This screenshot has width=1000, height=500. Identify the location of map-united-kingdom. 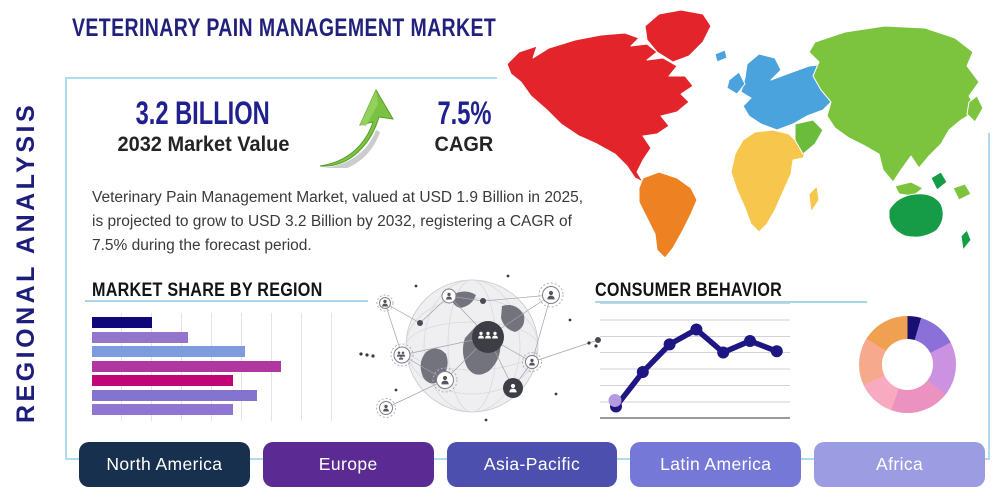
(736, 83).